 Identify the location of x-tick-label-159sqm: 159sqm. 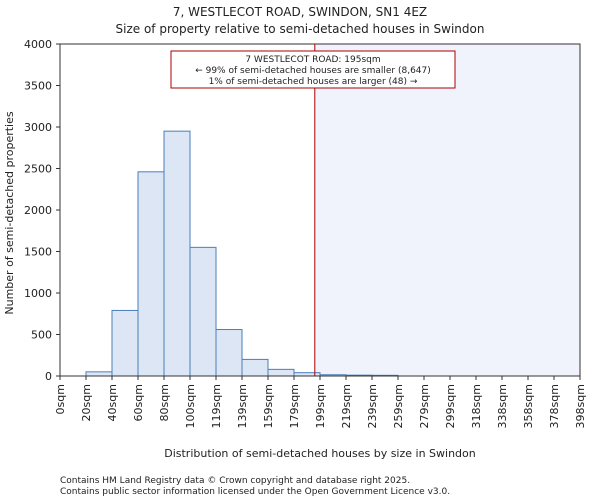
(268, 406).